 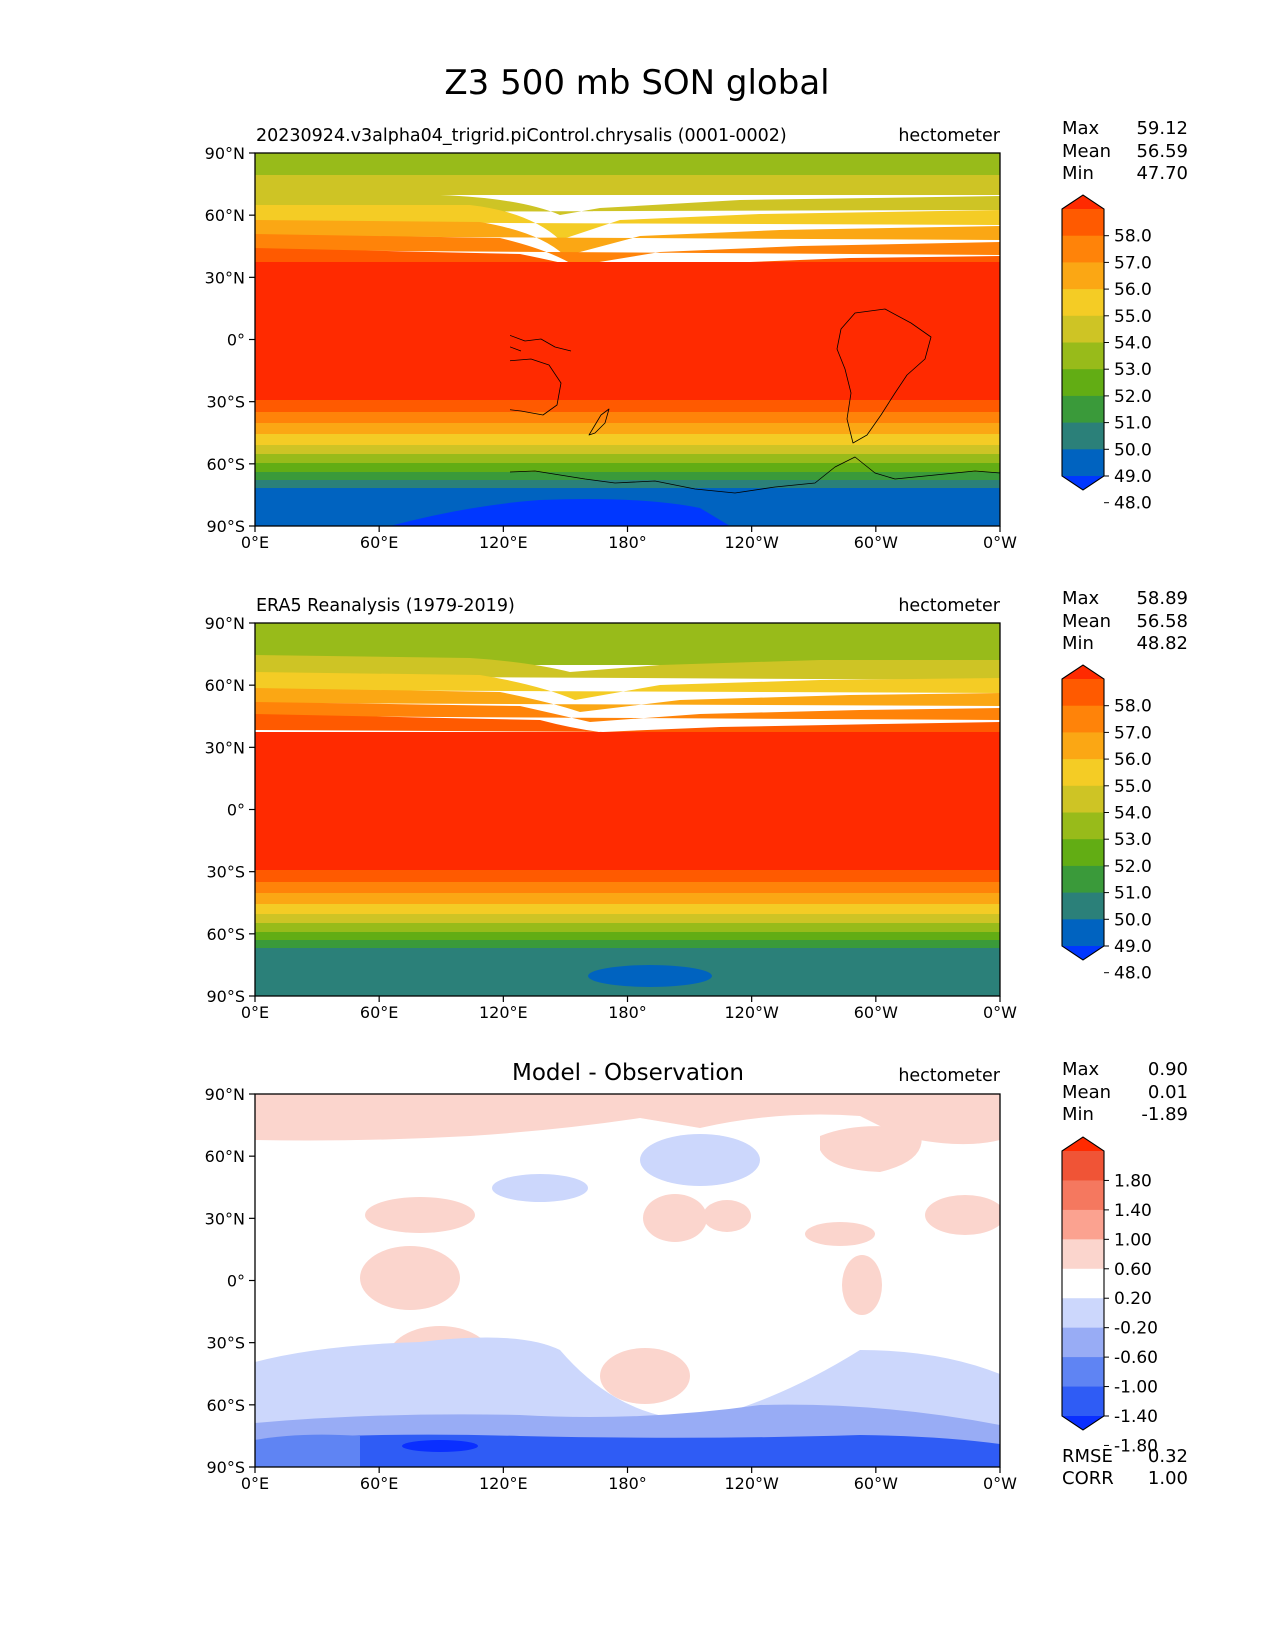 What do you see at coordinates (225, 1094) in the screenshot?
I see `y-tick-label: 90°N` at bounding box center [225, 1094].